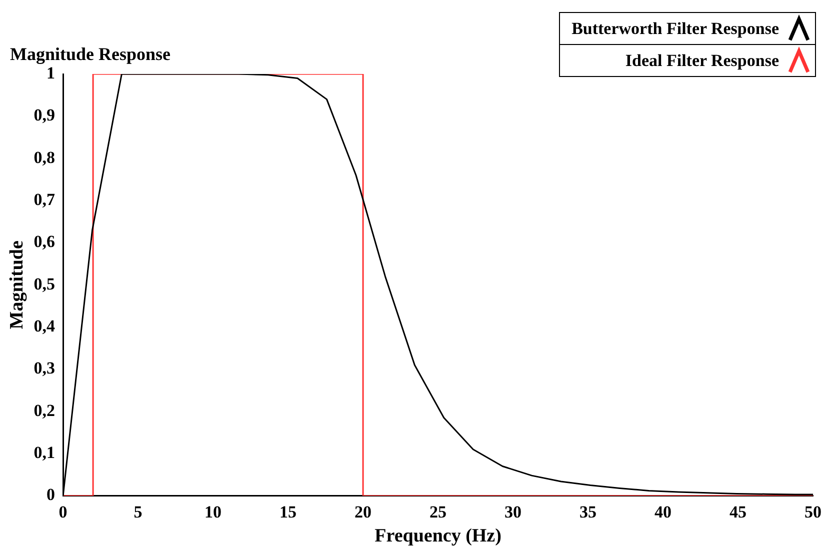  Describe the element at coordinates (45, 284) in the screenshot. I see `y-tick-label: 0,5` at that location.